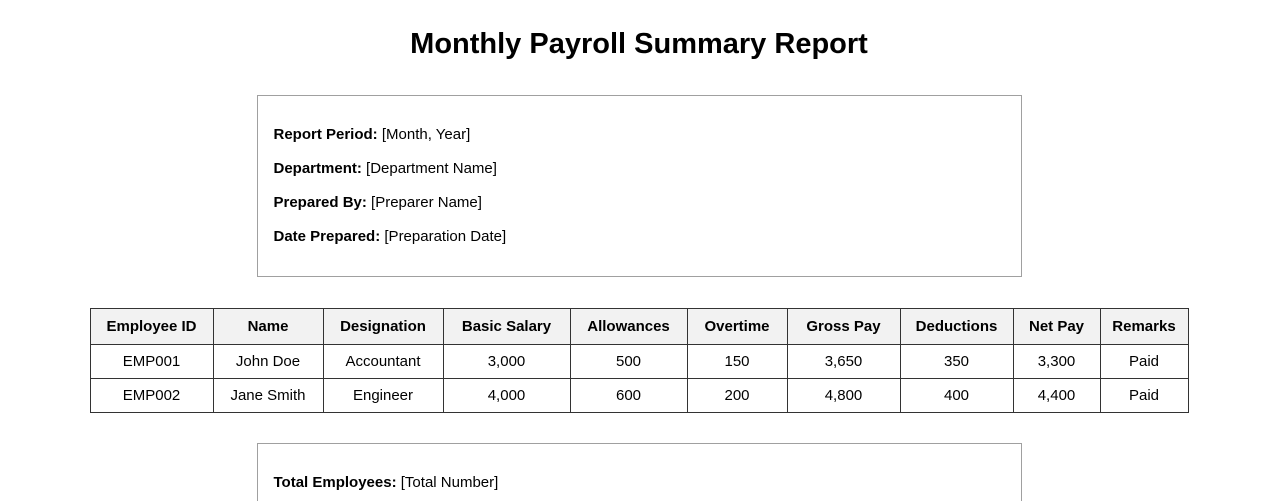 This screenshot has height=501, width=1278. I want to click on field-value: [Total Number], so click(449, 482).